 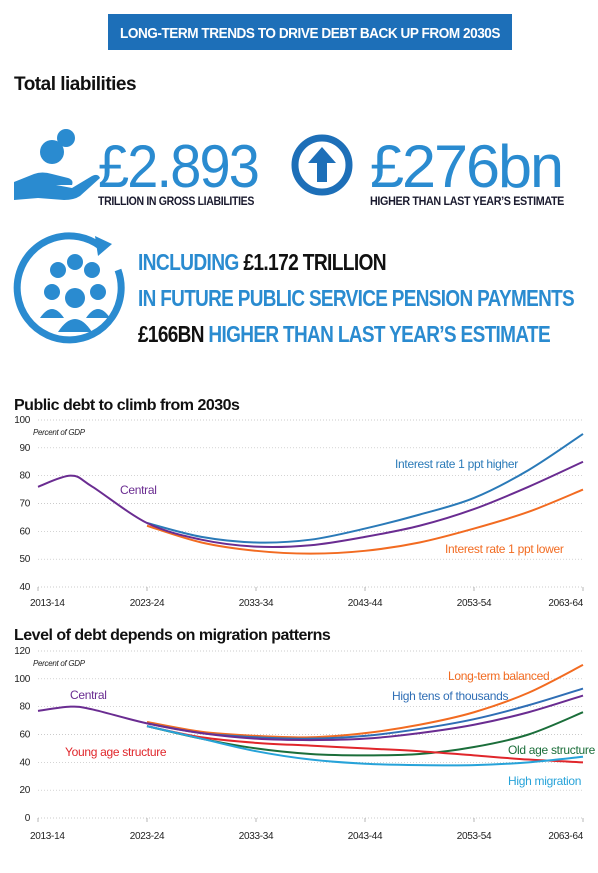 What do you see at coordinates (466, 166) in the screenshot?
I see `stat-value: £276bn` at bounding box center [466, 166].